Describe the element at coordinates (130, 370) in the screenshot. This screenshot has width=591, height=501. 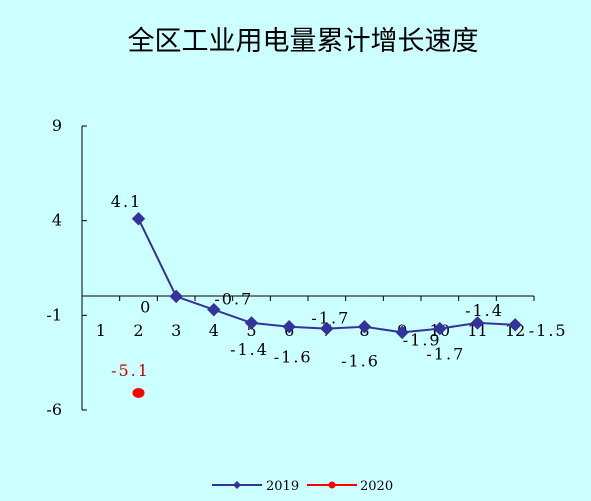
I see `data-label-2020: -5.1` at that location.